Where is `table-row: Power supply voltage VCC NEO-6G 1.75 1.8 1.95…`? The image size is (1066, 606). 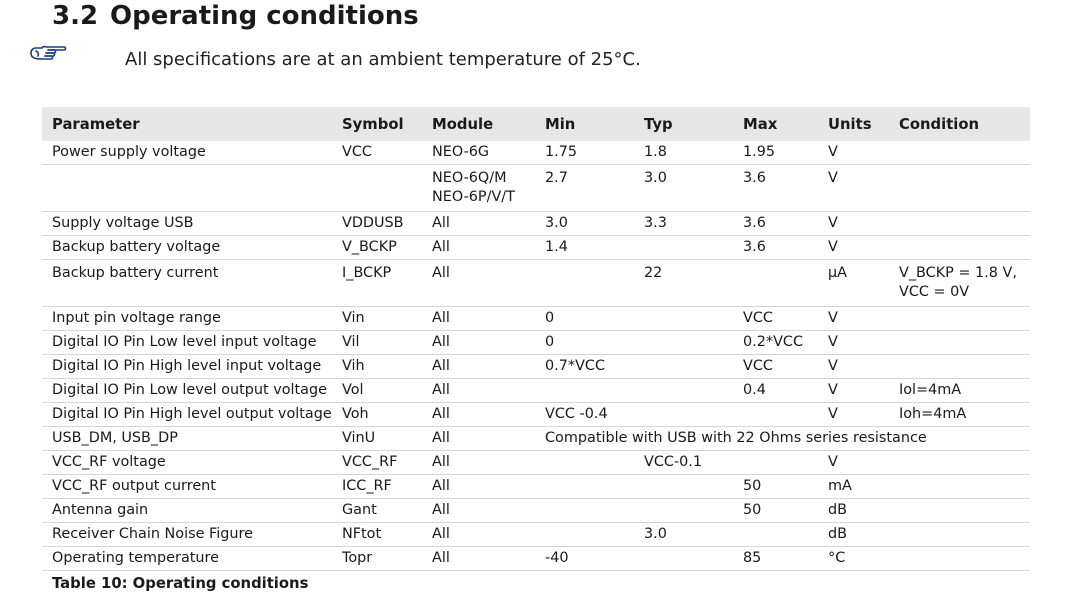 table-row: Power supply voltage VCC NEO-6G 1.75 1.8 1.95… is located at coordinates (536, 153).